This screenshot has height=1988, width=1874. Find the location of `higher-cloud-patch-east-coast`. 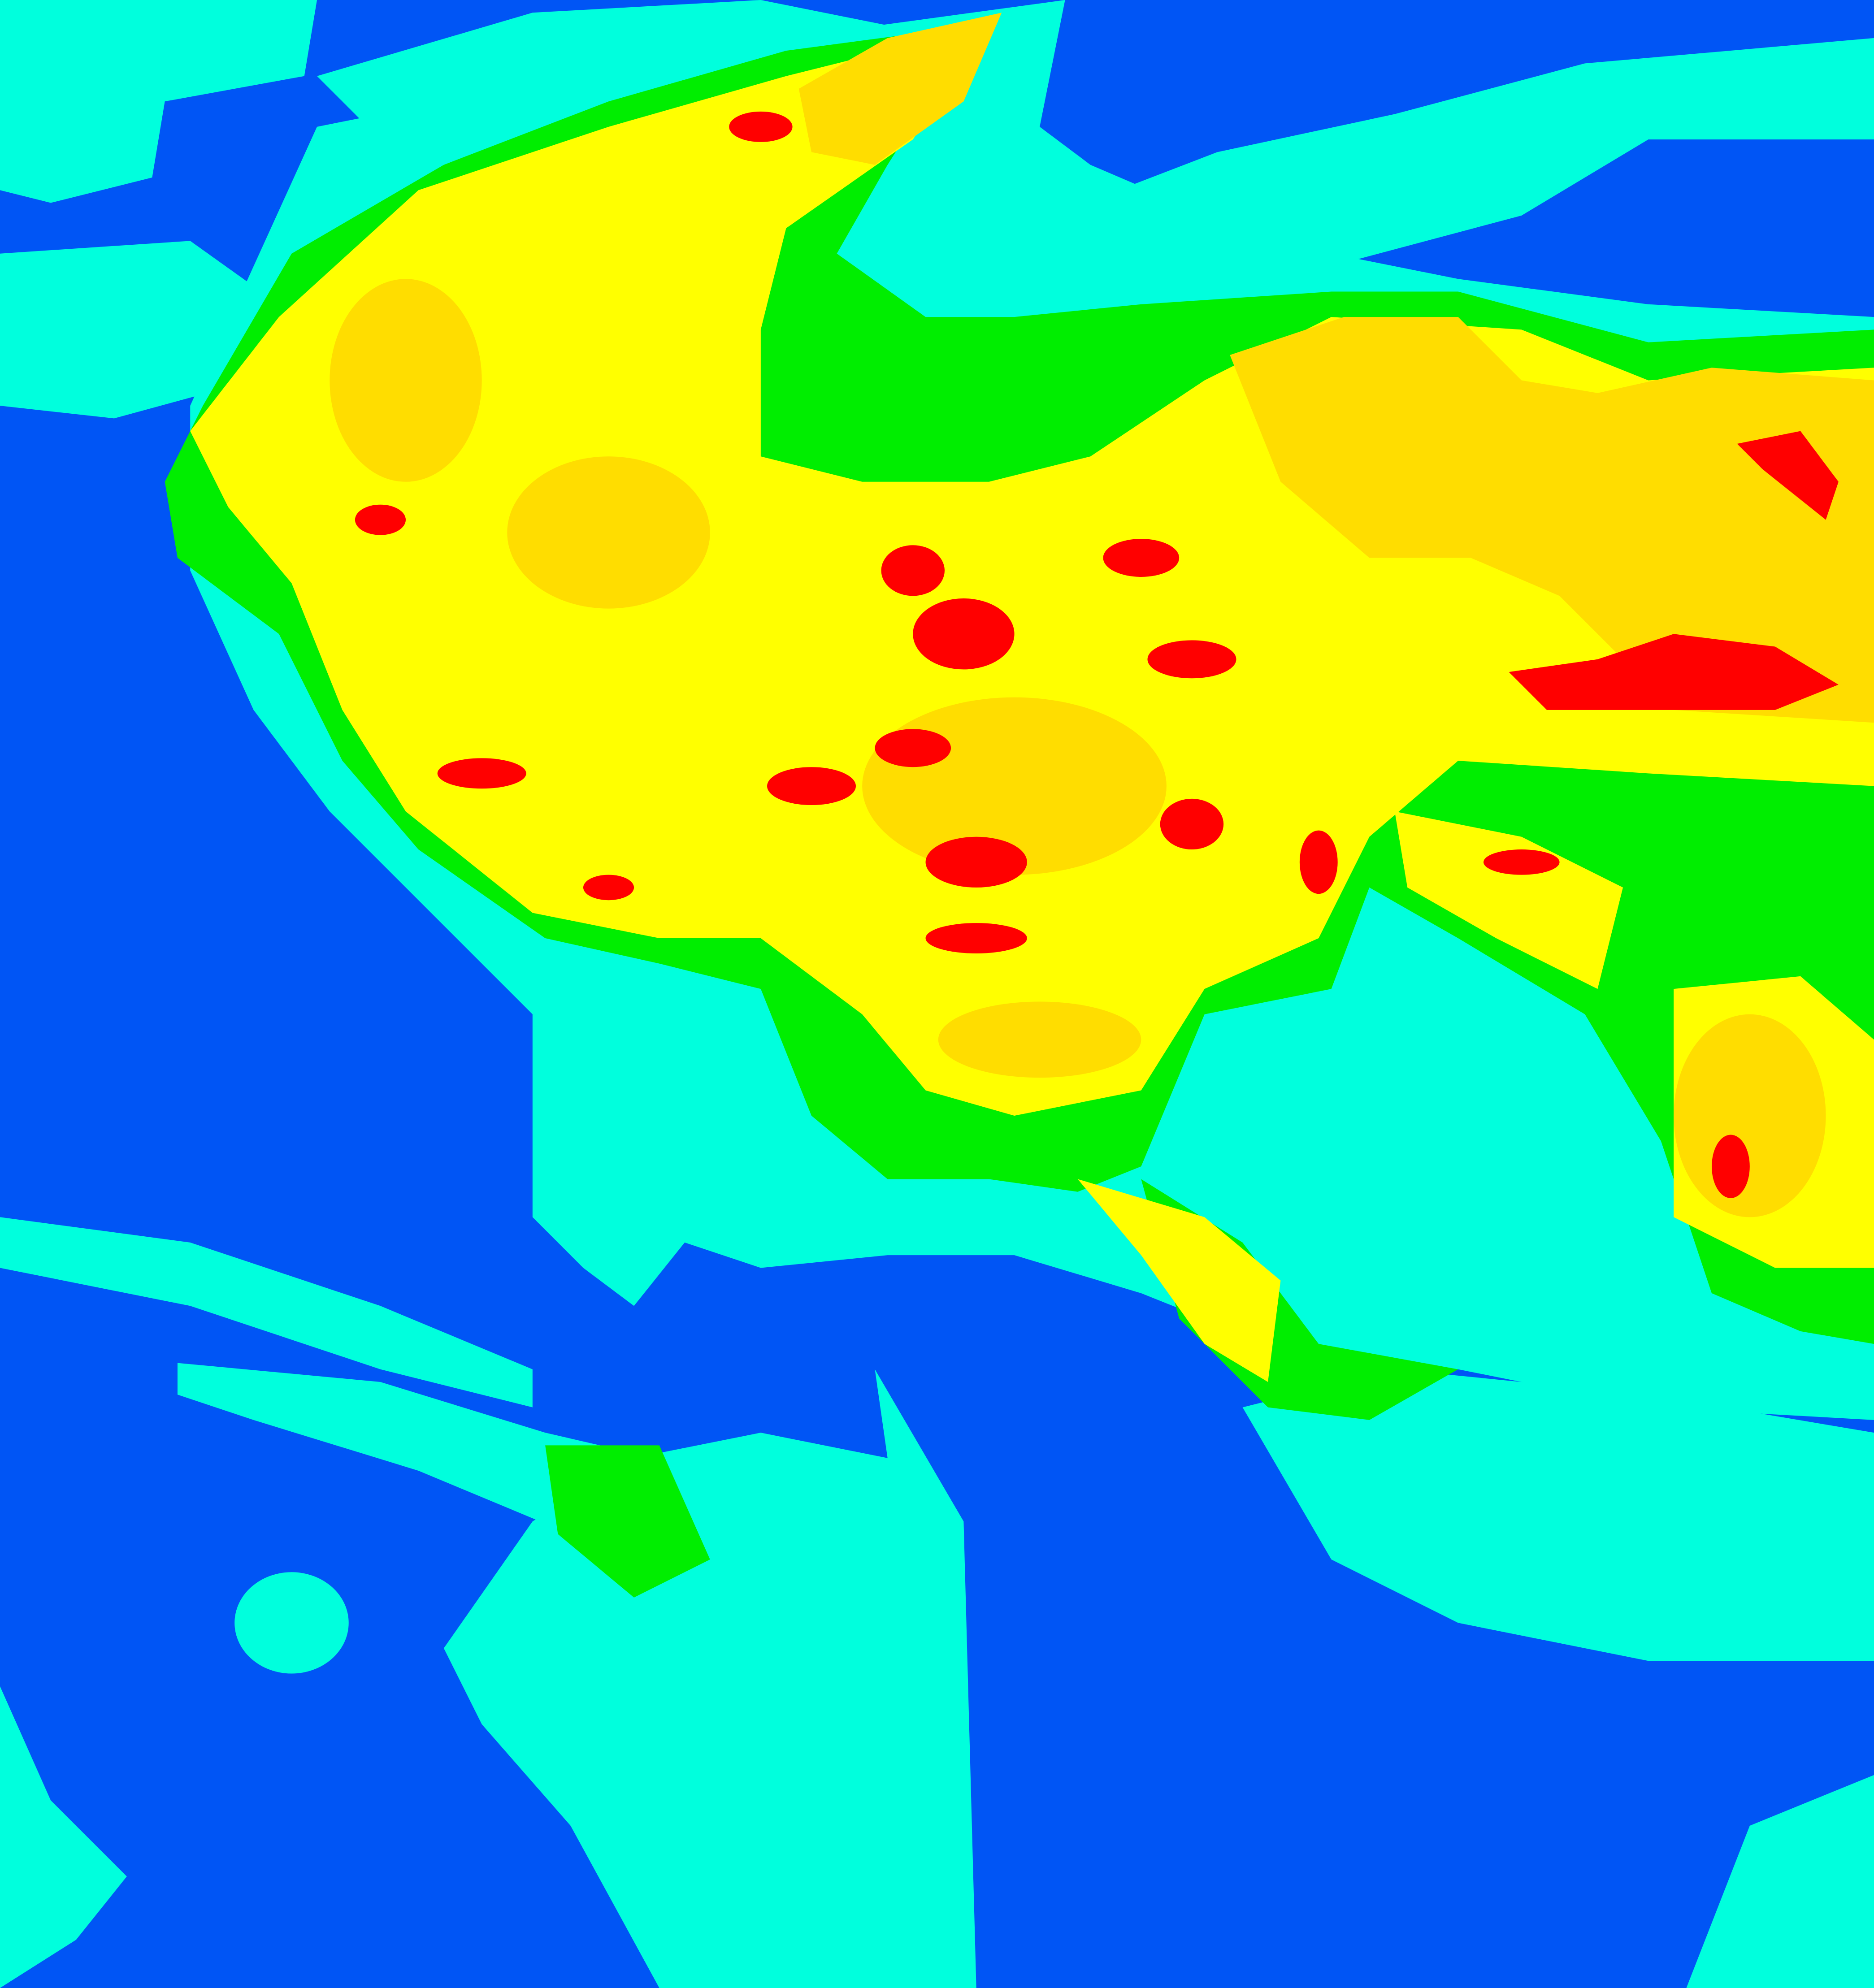

higher-cloud-patch-east-coast is located at coordinates (1750, 1115).